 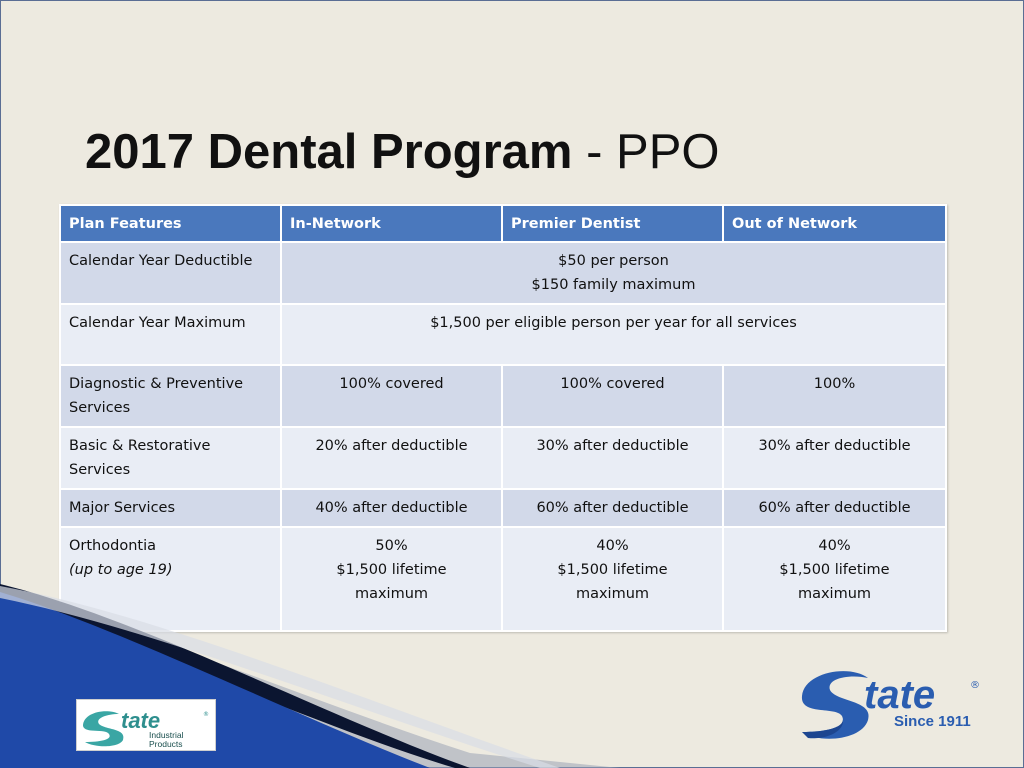 What do you see at coordinates (834, 594) in the screenshot?
I see `ortho-out-line2: maximum` at bounding box center [834, 594].